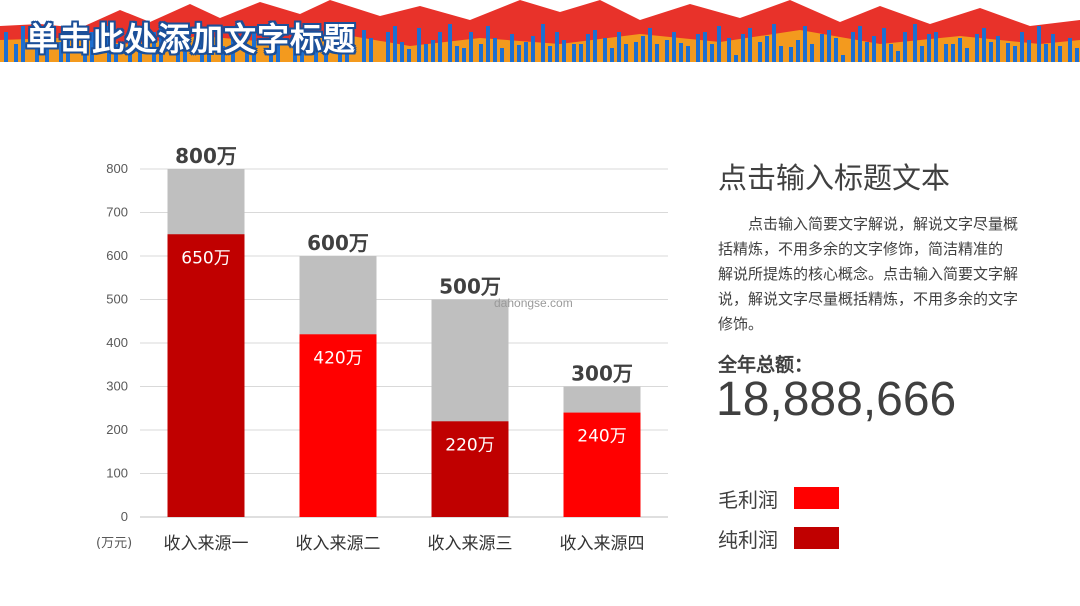  I want to click on x-tick-label: 收入来源一, so click(206, 544).